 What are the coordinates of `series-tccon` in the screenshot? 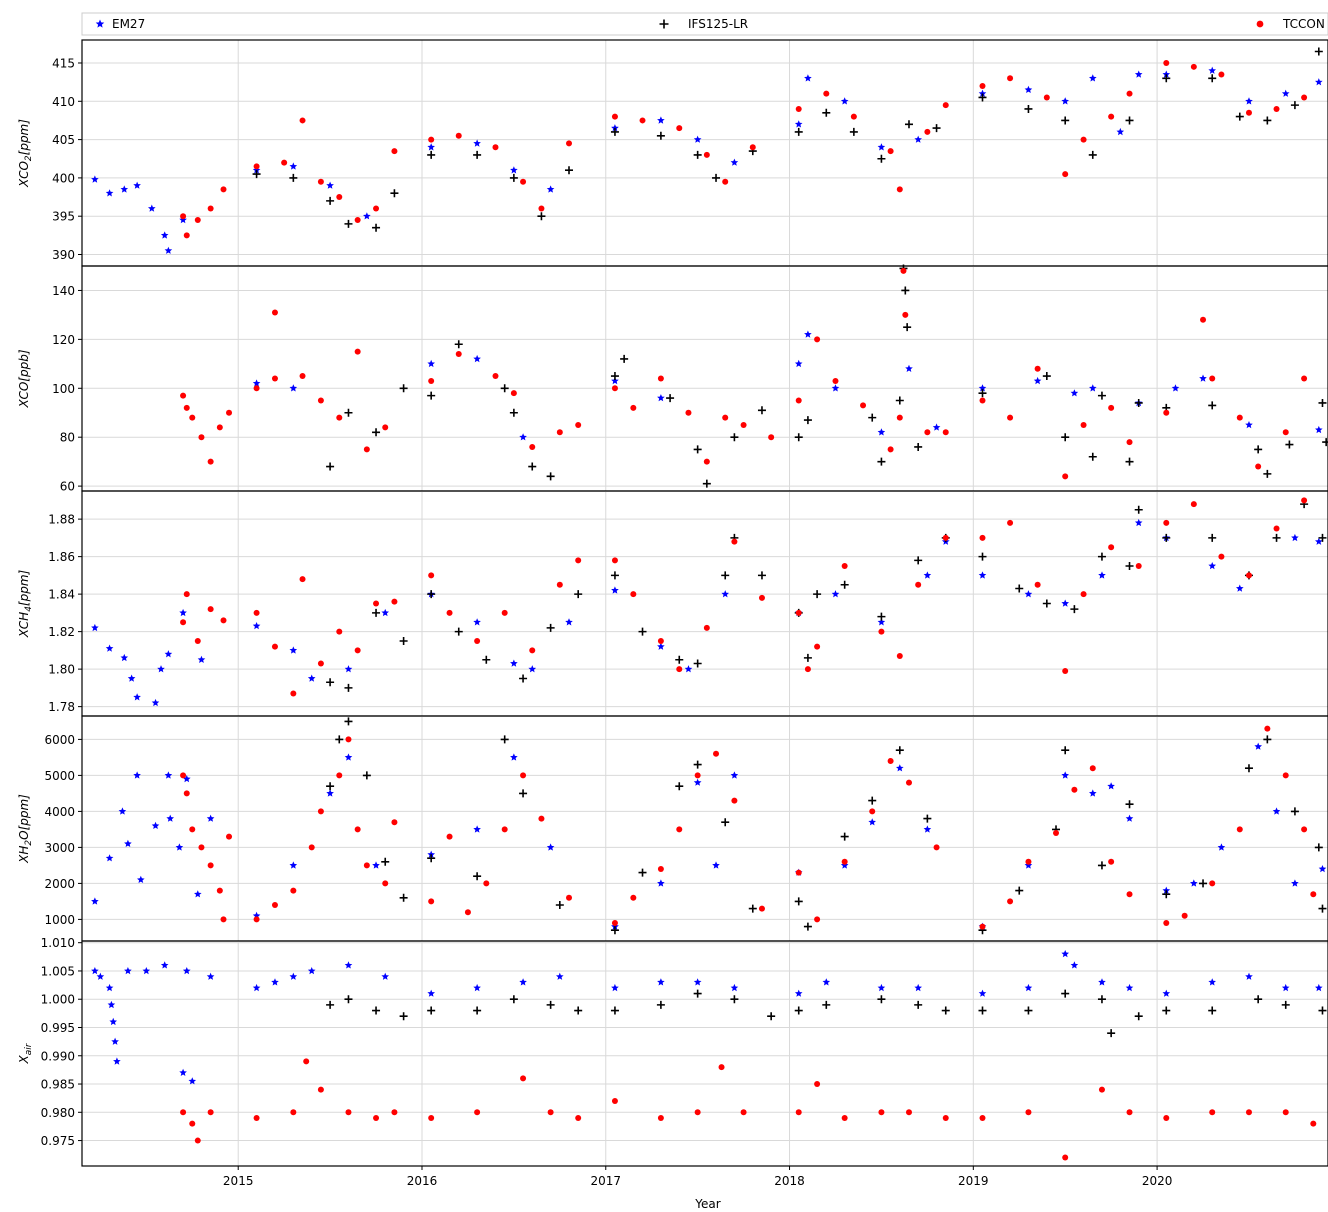 It's located at (748, 827).